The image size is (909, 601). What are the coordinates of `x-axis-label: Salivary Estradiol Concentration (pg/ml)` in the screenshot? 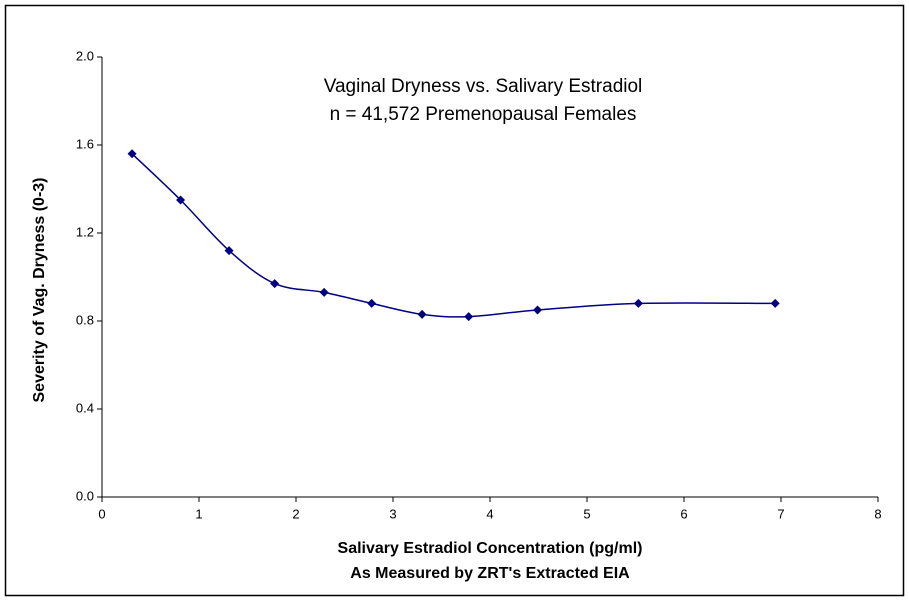 It's located at (490, 548).